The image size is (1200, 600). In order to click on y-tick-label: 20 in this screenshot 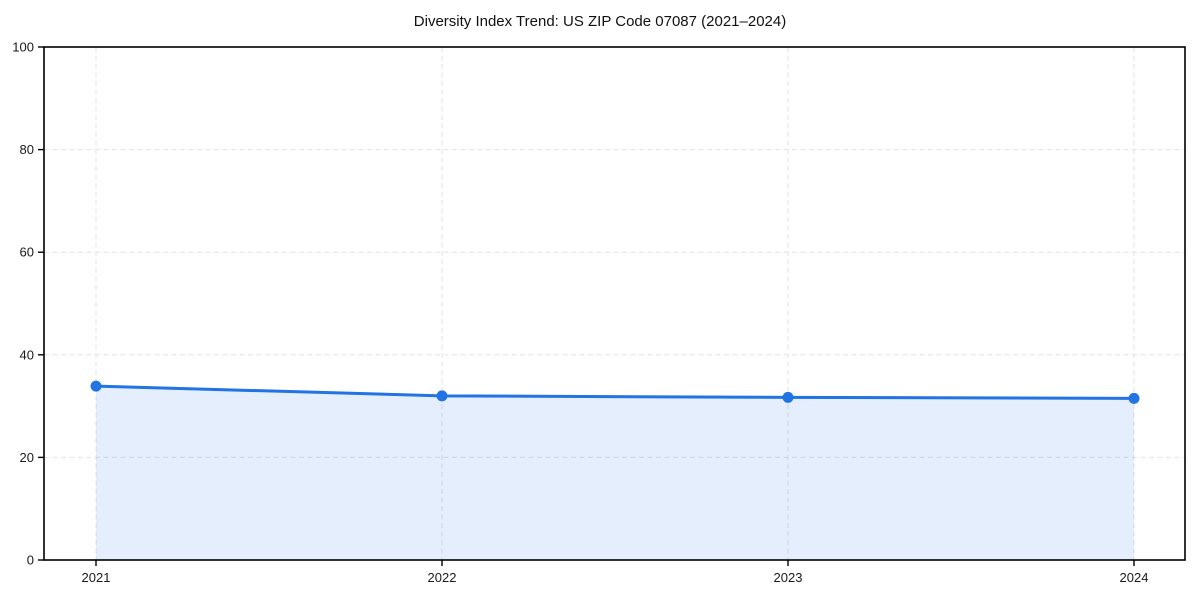, I will do `click(27, 457)`.